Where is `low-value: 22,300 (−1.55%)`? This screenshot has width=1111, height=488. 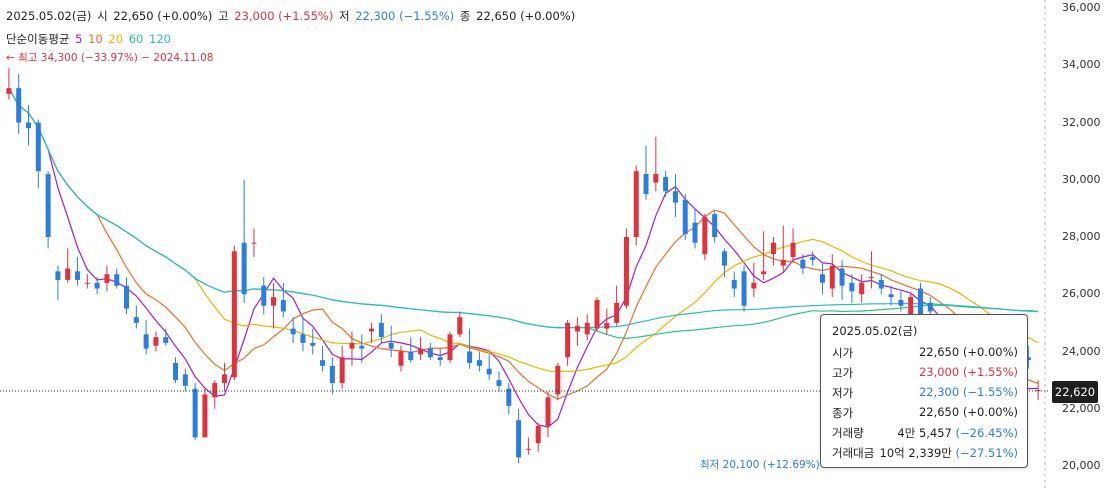 low-value: 22,300 (−1.55%) is located at coordinates (405, 16).